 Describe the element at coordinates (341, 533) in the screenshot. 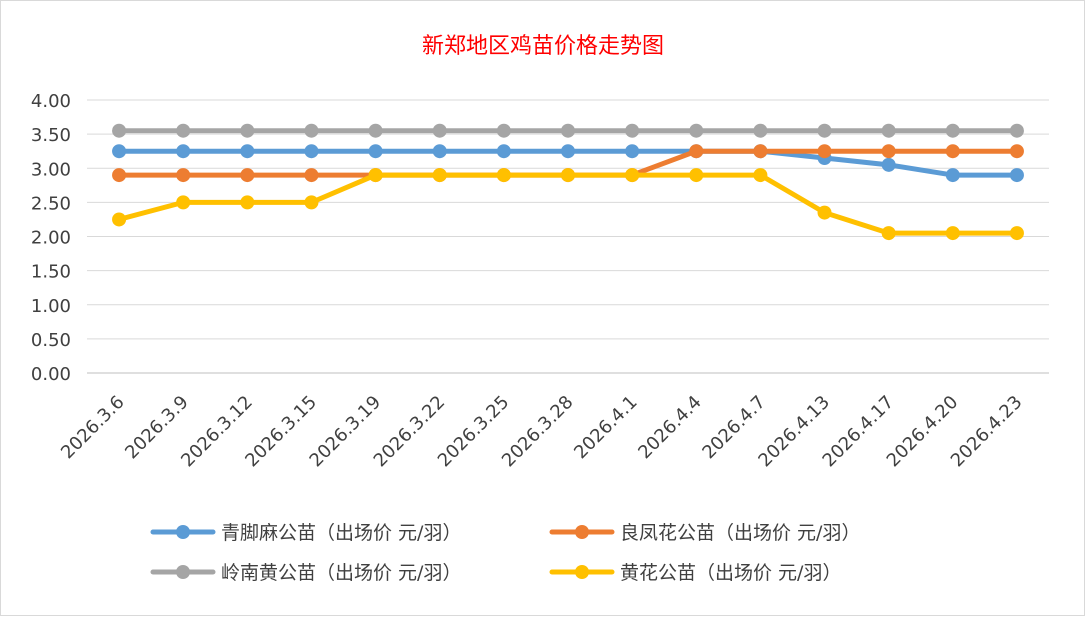

I see `legend-label: 青脚麻公苗（出场价 元/羽）` at that location.